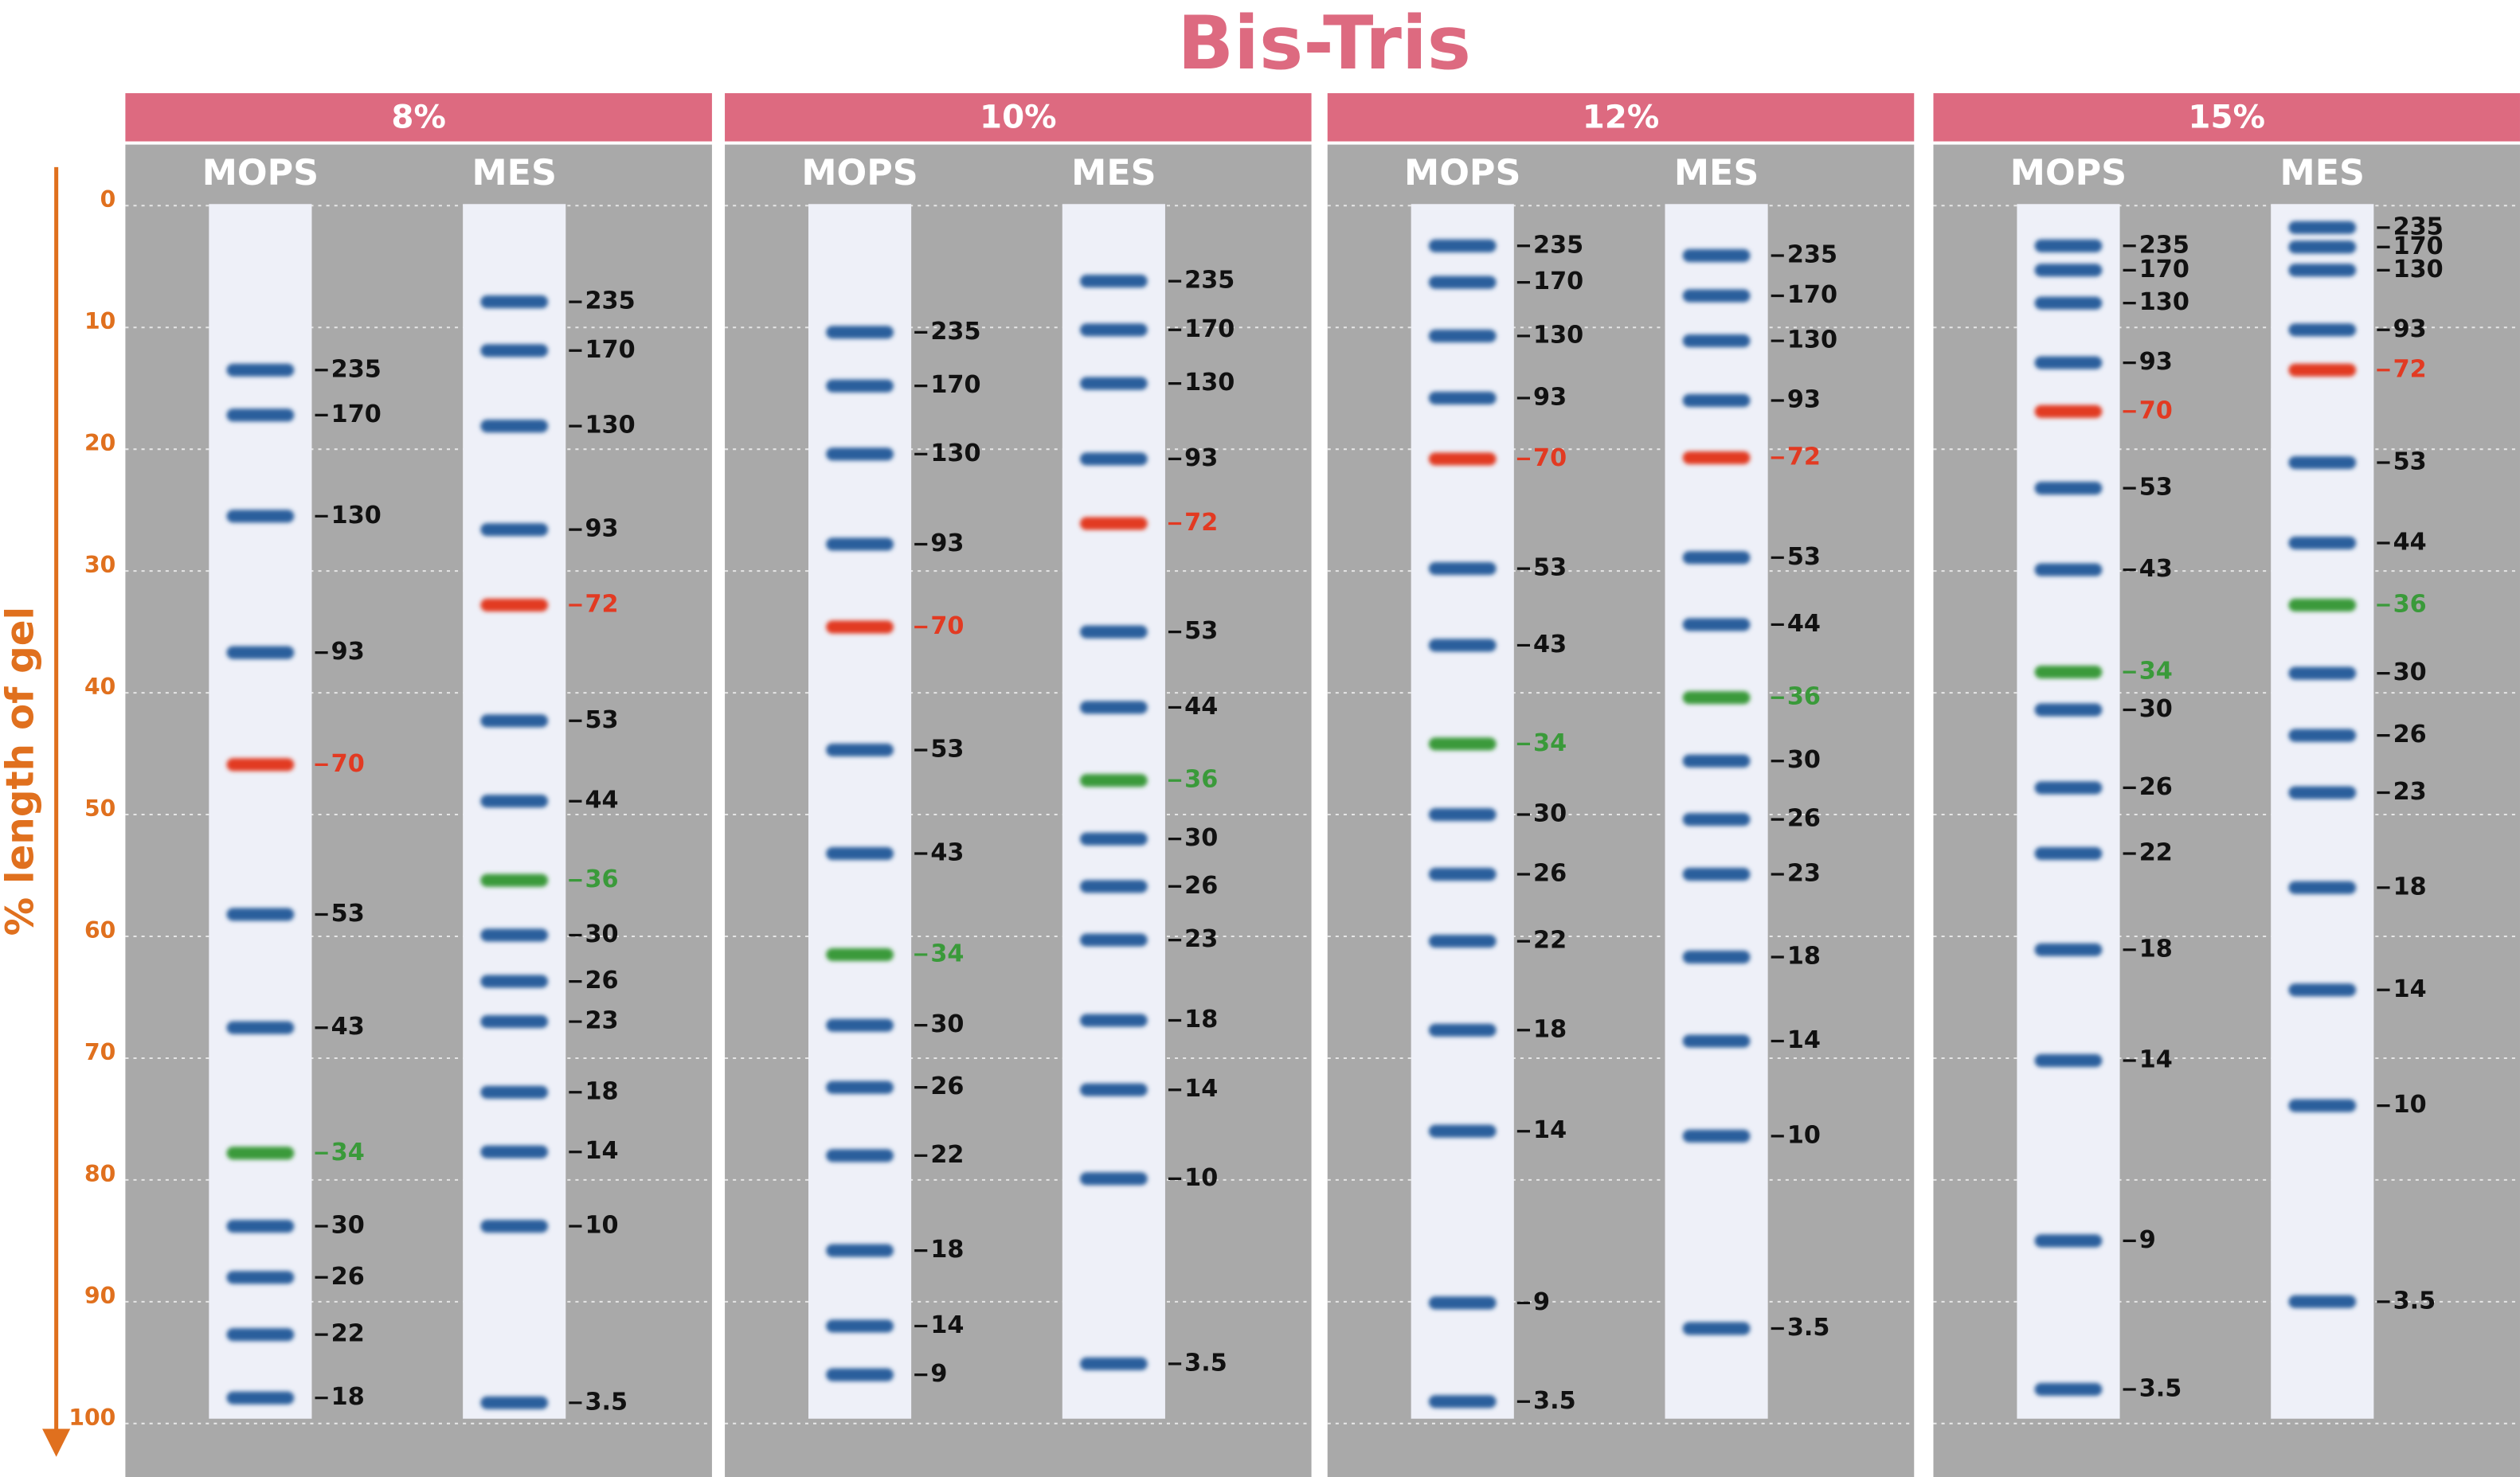  Describe the element at coordinates (99, 321) in the screenshot. I see `y-tick-label: 10` at that location.